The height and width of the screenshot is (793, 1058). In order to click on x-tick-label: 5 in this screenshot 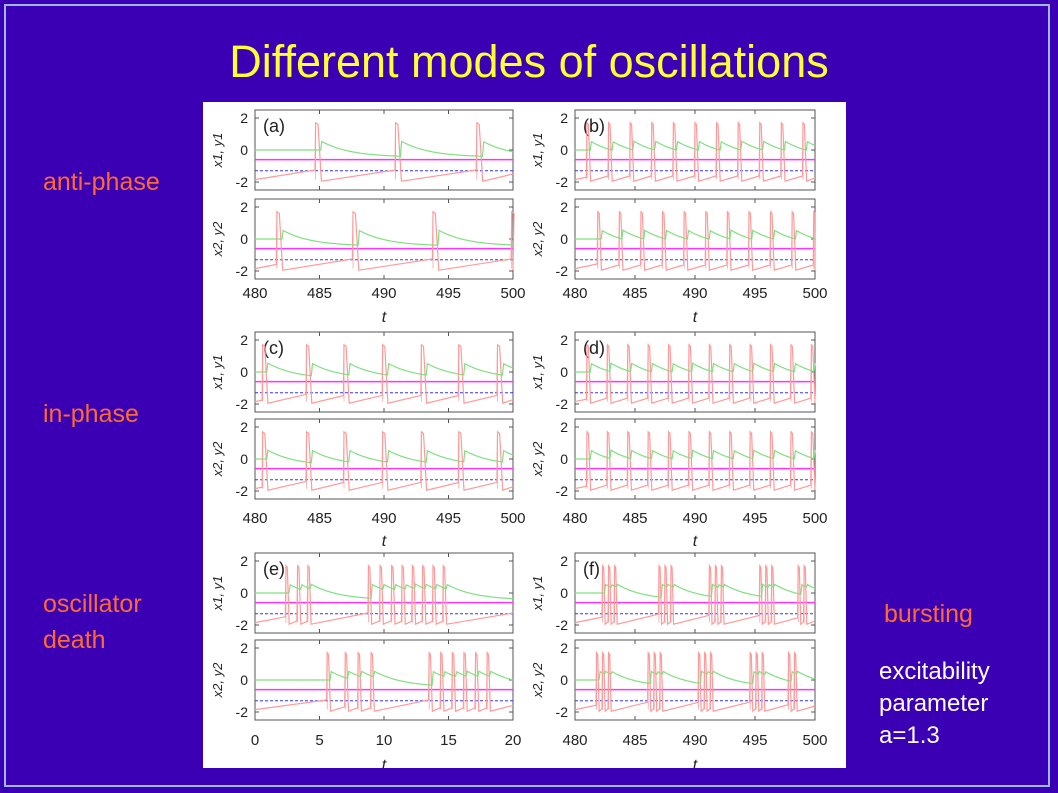, I will do `click(319, 740)`.